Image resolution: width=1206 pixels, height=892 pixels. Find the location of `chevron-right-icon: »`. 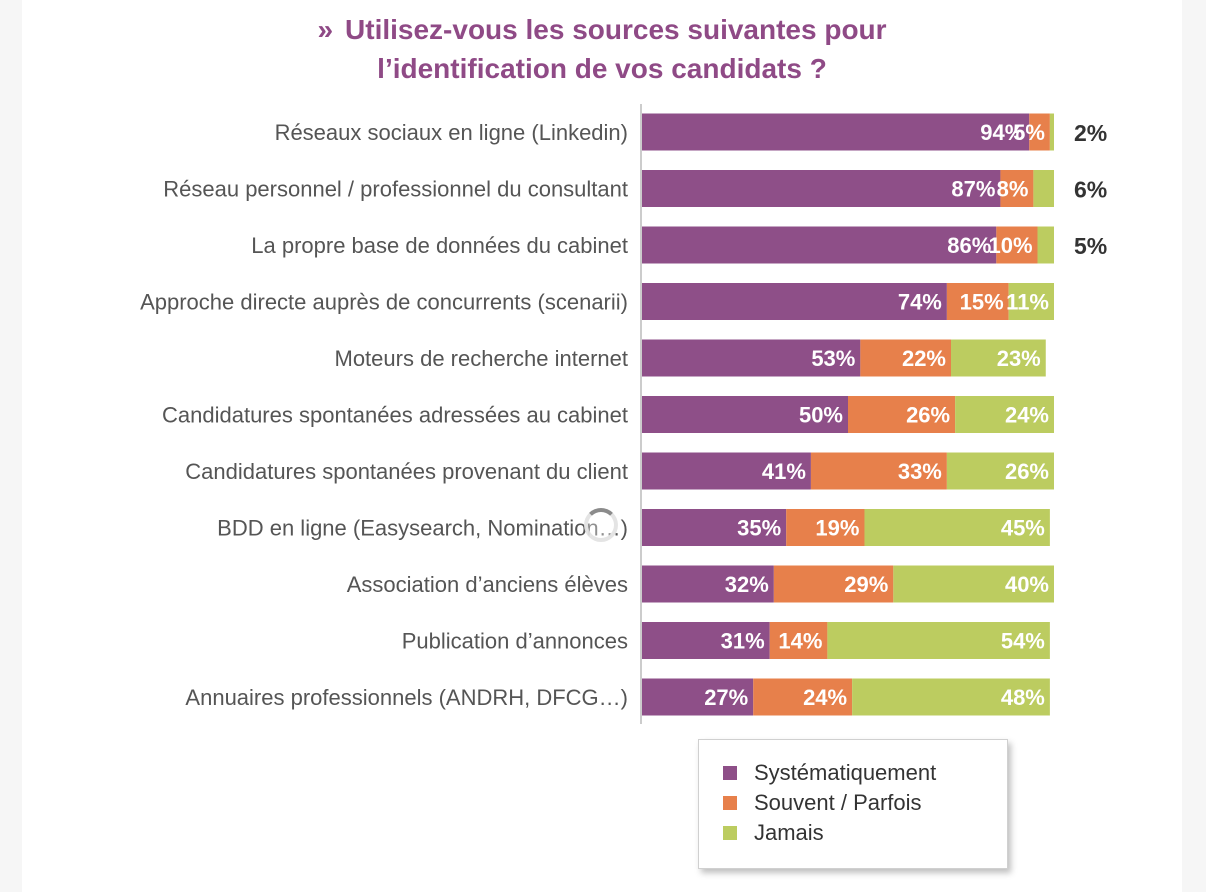

chevron-right-icon: » is located at coordinates (325, 29).